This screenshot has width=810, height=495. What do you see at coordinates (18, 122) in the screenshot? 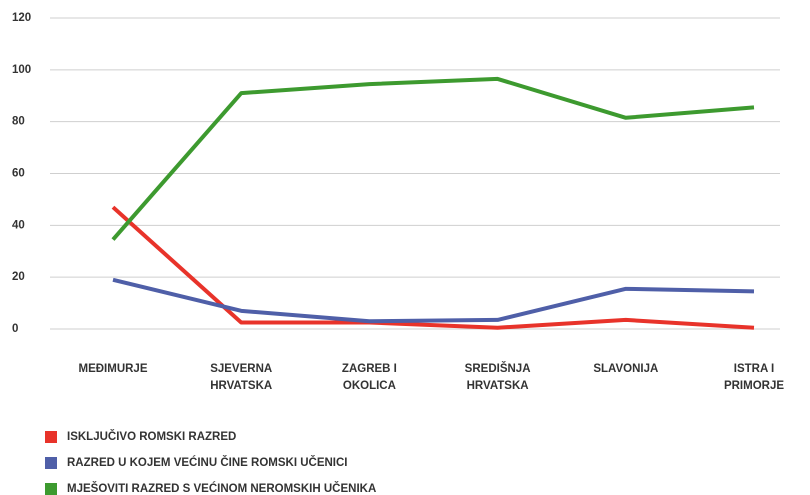
I see `y-tick-label: 80` at bounding box center [18, 122].